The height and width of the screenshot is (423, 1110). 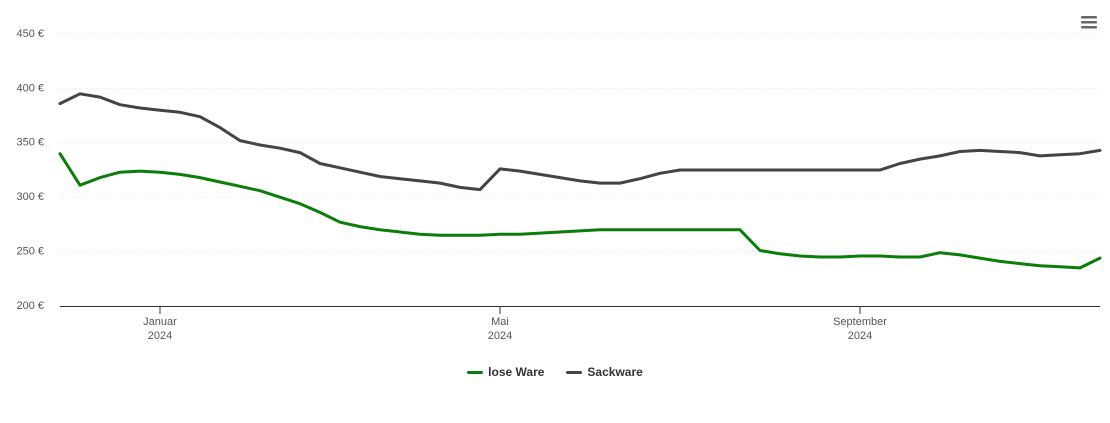 What do you see at coordinates (860, 329) in the screenshot?
I see `x-tick-label: September 2024` at bounding box center [860, 329].